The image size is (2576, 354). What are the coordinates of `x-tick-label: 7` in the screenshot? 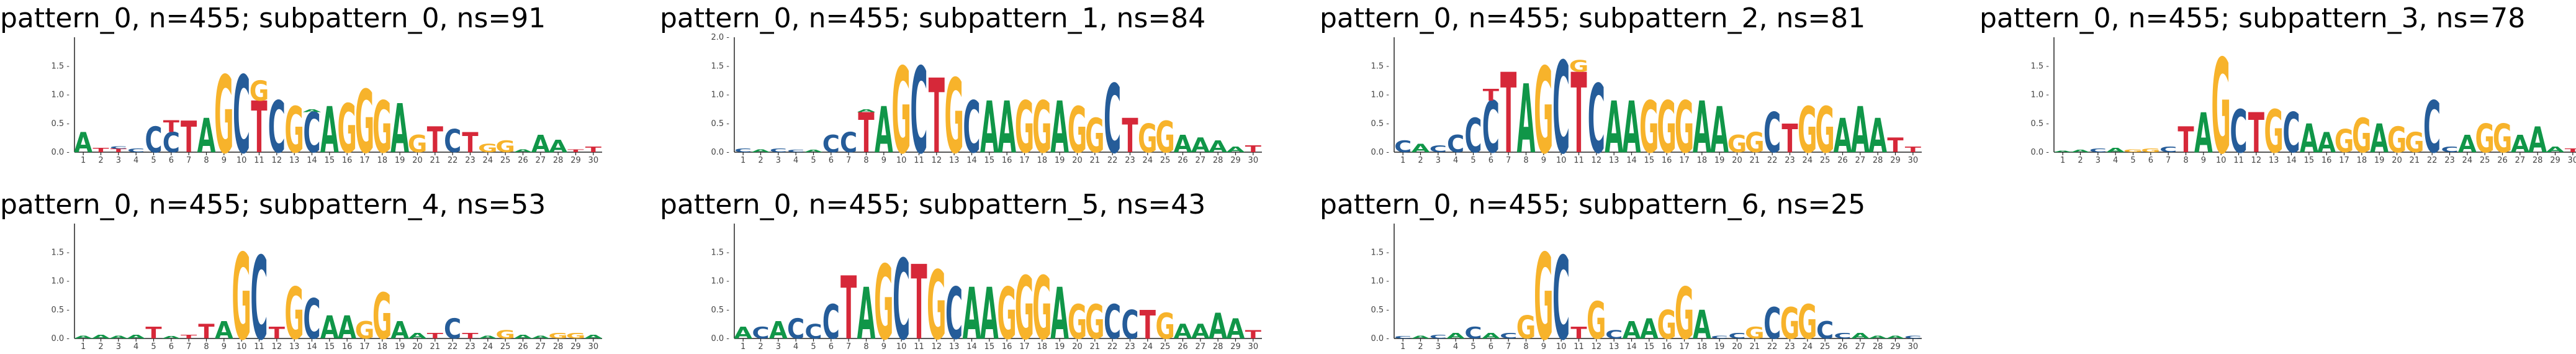 It's located at (188, 160).